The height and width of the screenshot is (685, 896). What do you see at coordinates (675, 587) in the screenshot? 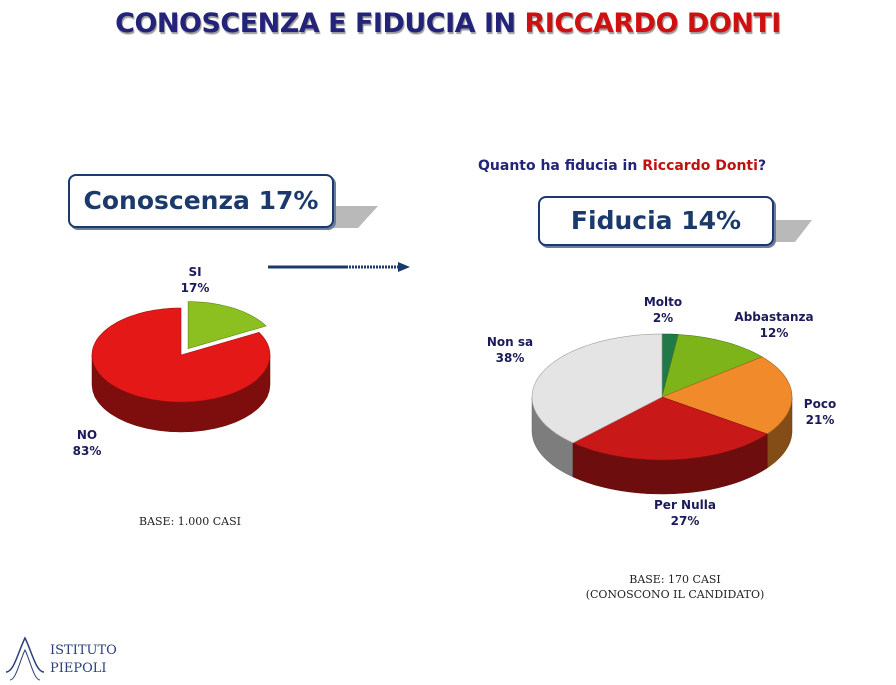
I see `base-right: BASE: 170 CASI (CONOSCONO IL CANDIDATO)` at bounding box center [675, 587].